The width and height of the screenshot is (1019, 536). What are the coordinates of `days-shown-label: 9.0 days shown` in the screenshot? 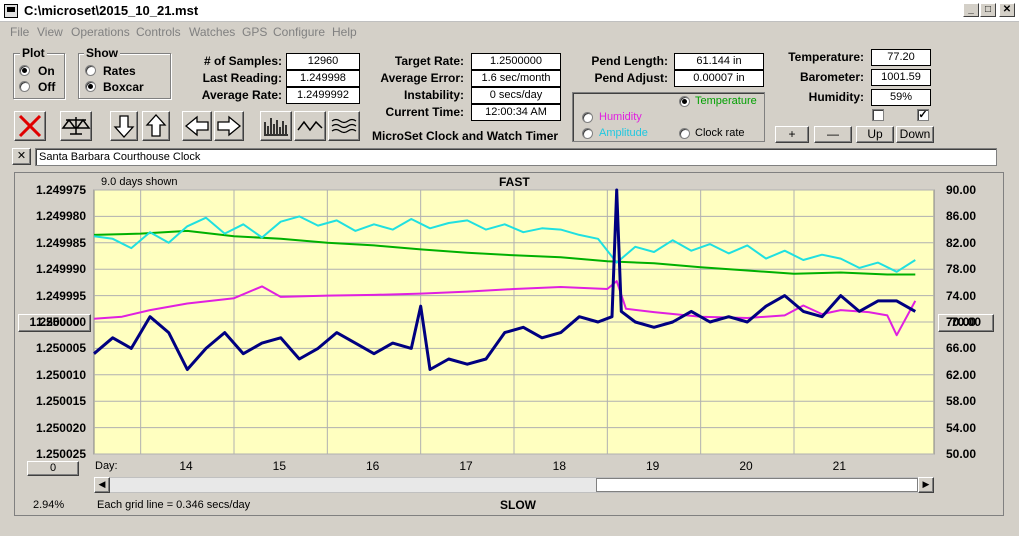 It's located at (139, 182).